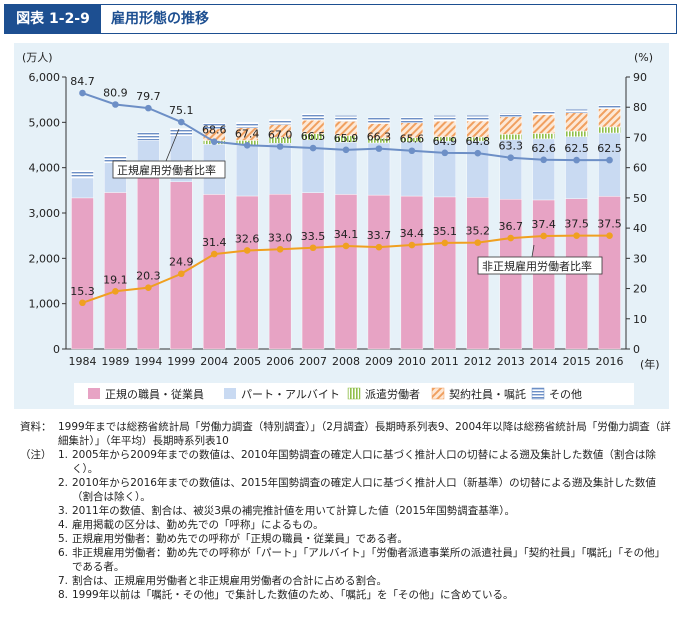  I want to click on x-tick-label: 2016, so click(610, 361).